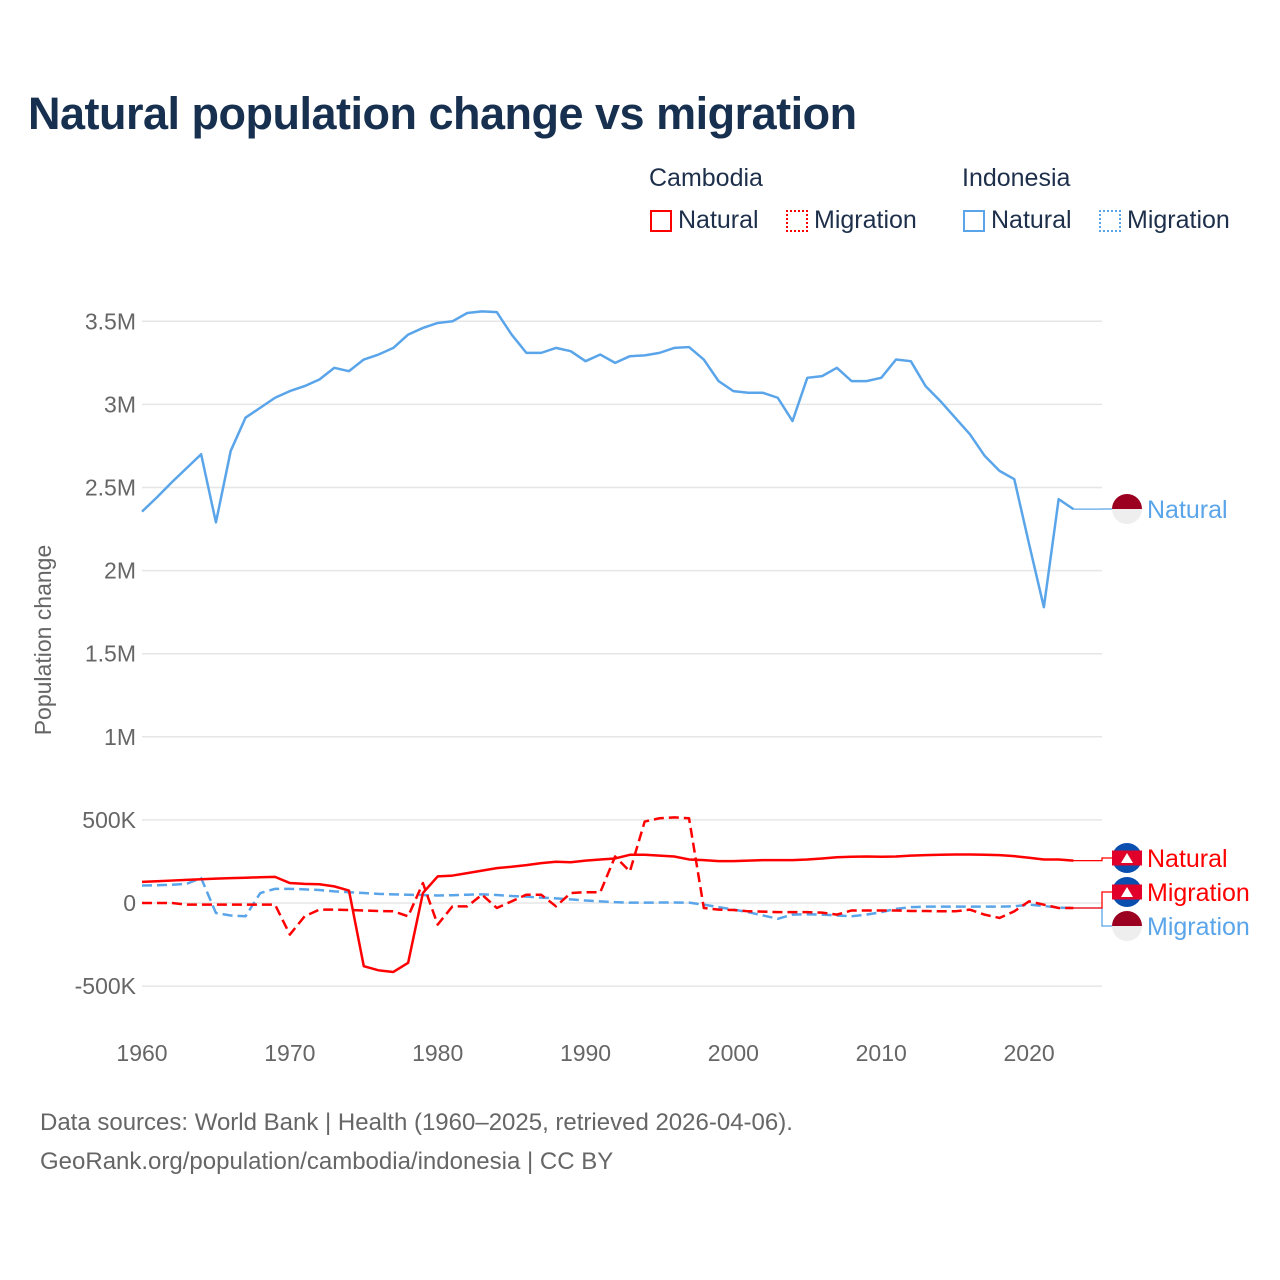  I want to click on x-tick-label: 1980, so click(437, 1053).